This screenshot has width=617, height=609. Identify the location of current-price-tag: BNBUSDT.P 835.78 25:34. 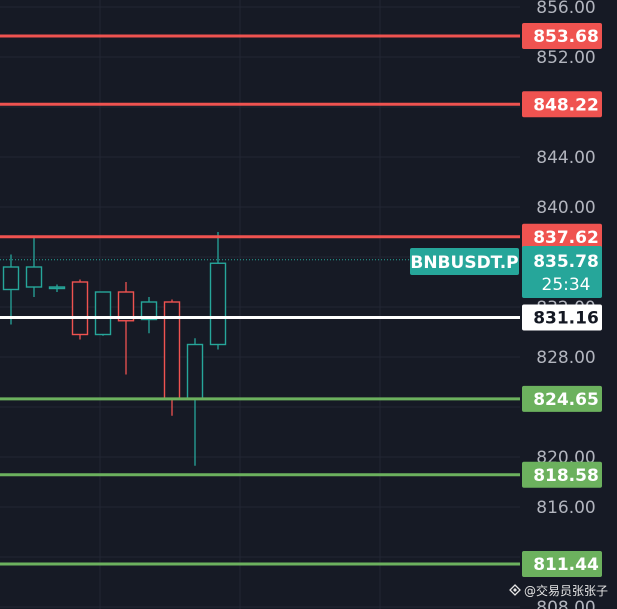
(506, 272).